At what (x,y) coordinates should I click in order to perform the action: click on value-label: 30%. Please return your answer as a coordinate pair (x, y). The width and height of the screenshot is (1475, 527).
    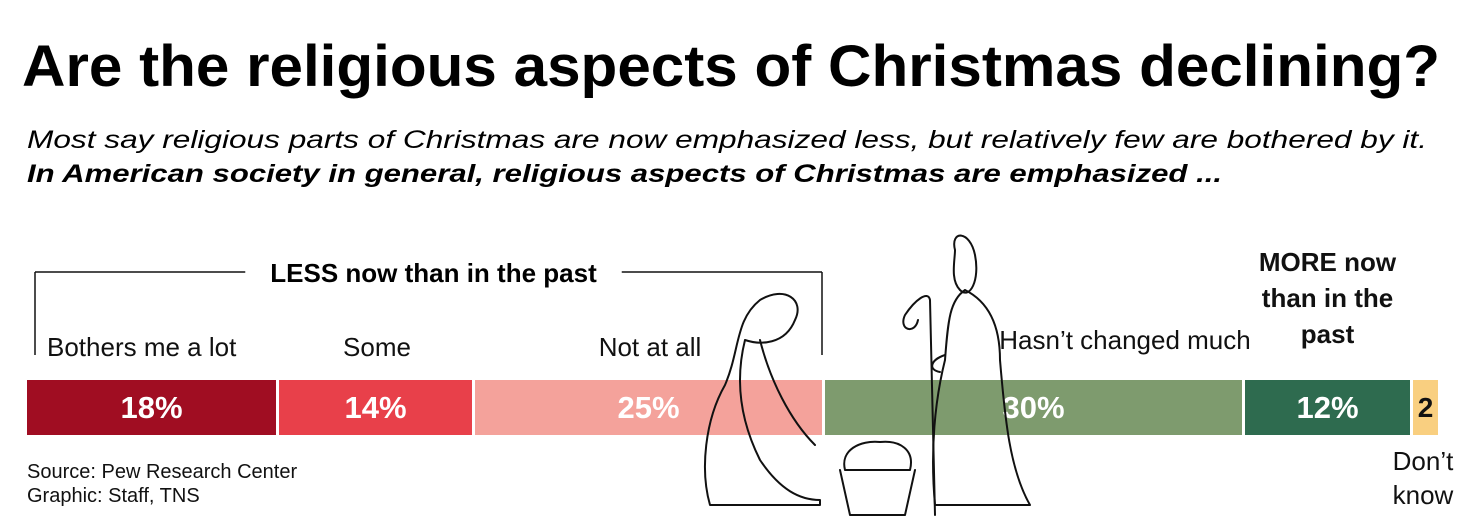
    Looking at the image, I should click on (1033, 407).